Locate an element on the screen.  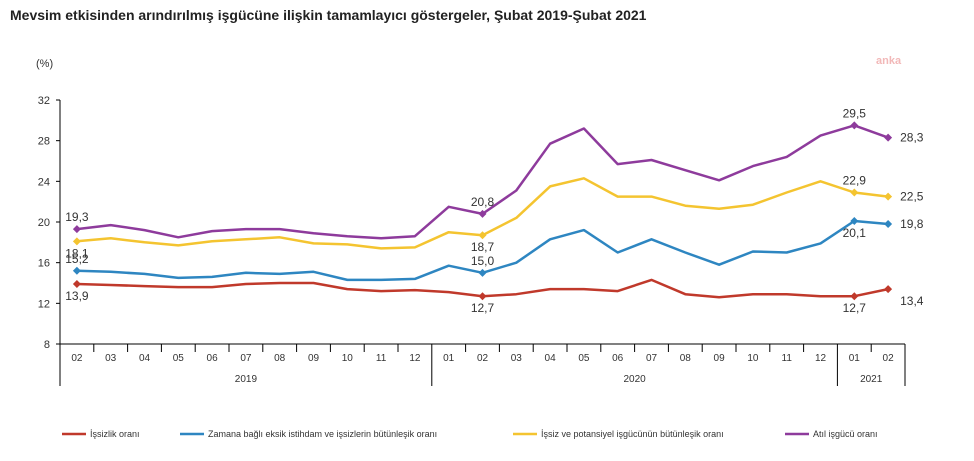
data-label: 18,1 is located at coordinates (77, 253).